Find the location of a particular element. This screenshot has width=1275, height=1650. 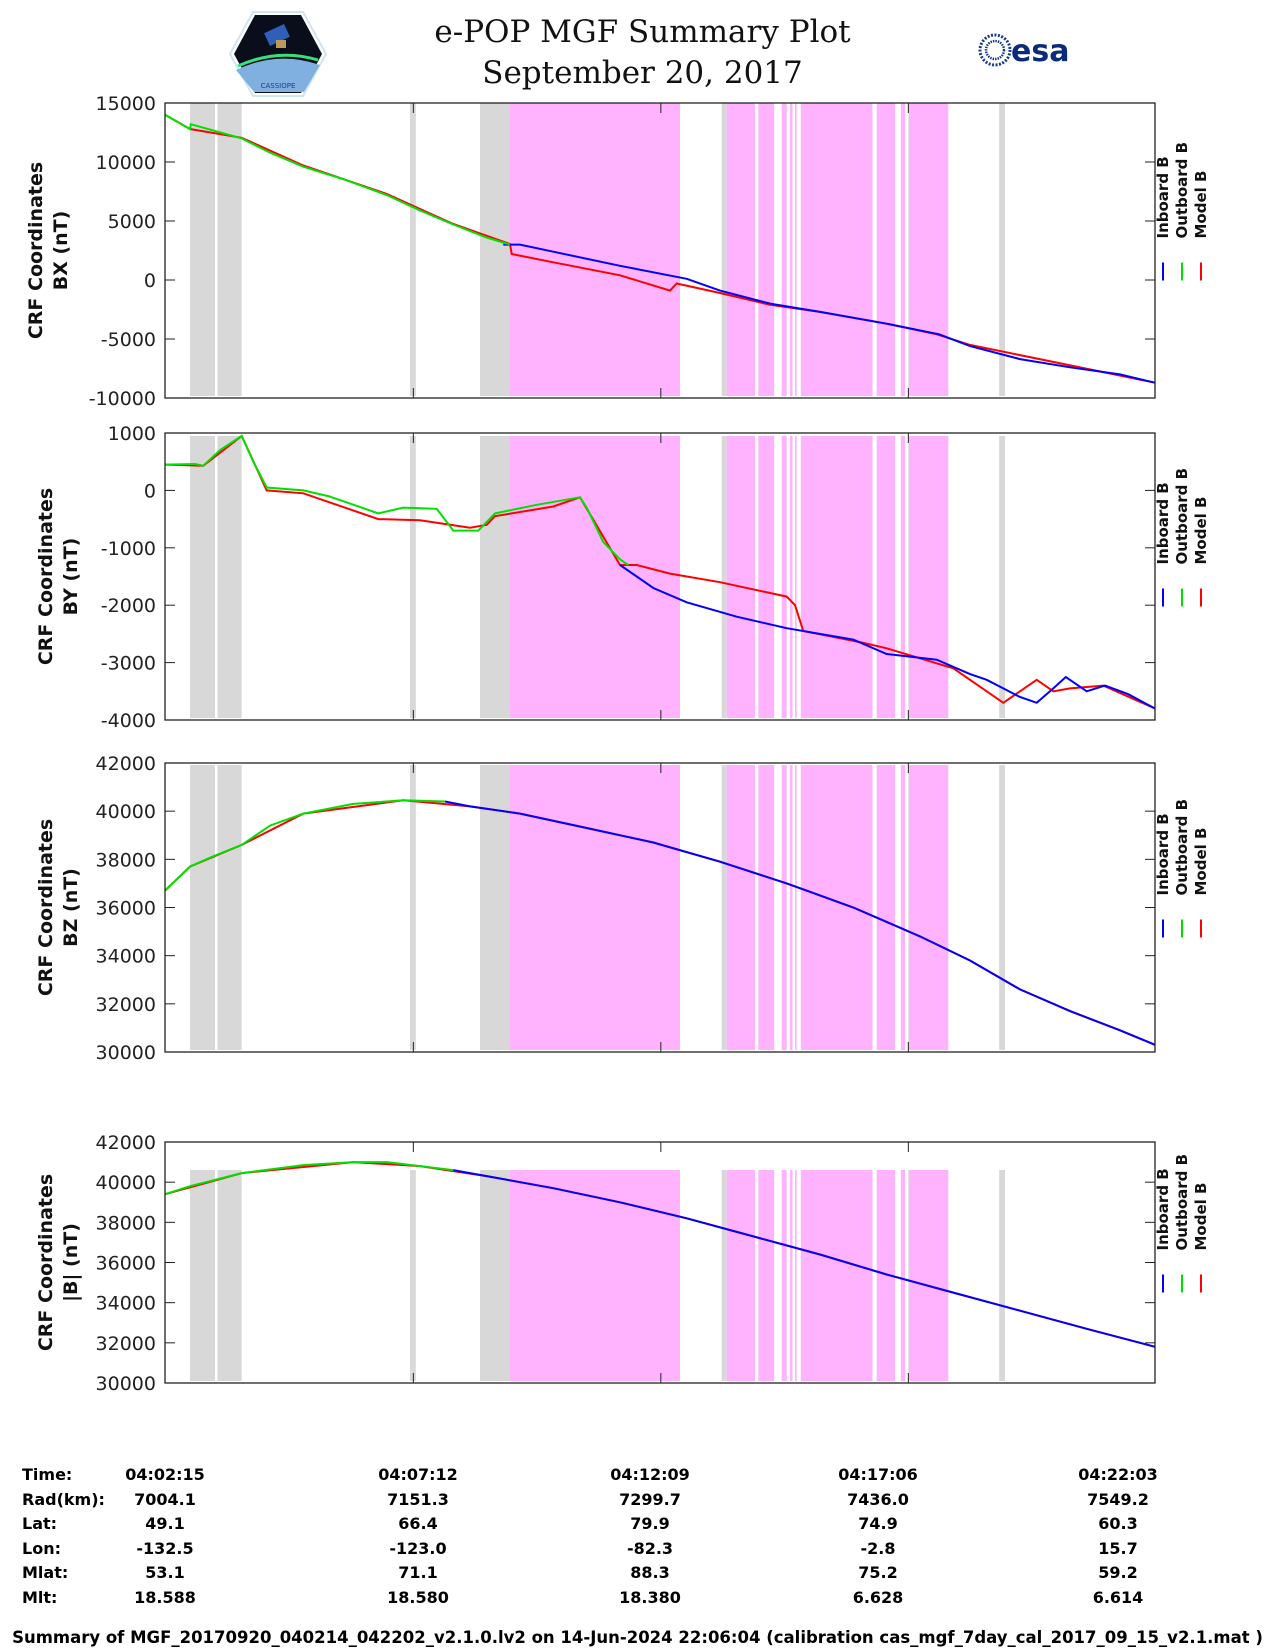

info-row: Mlt: 18.588 18.580 18.380 6.628 6.614 is located at coordinates (637, 1600).